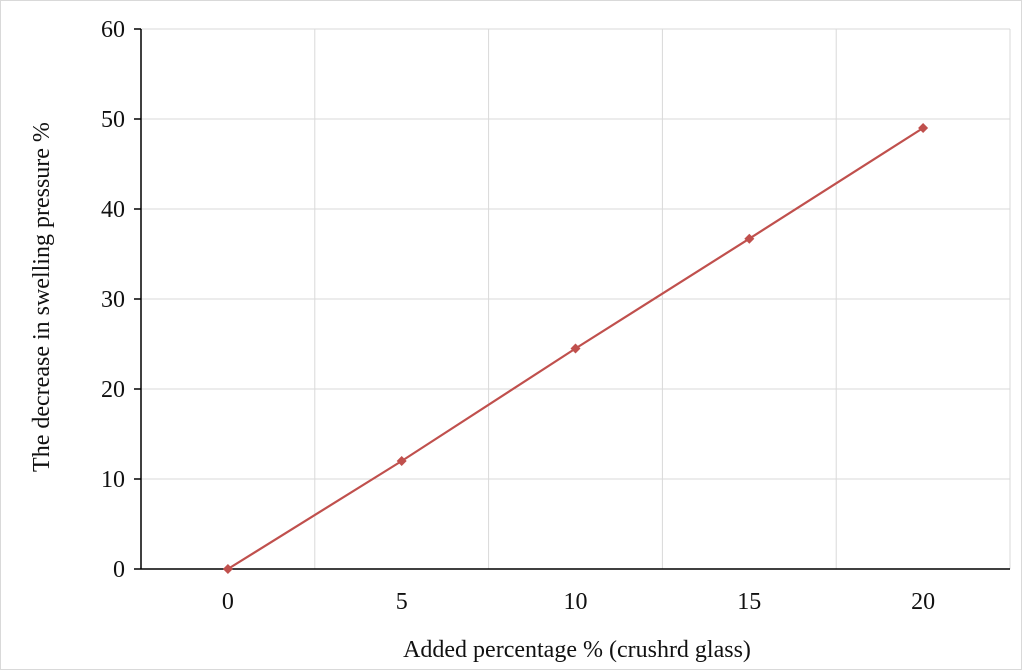  What do you see at coordinates (402, 602) in the screenshot?
I see `x-tick-label: 5` at bounding box center [402, 602].